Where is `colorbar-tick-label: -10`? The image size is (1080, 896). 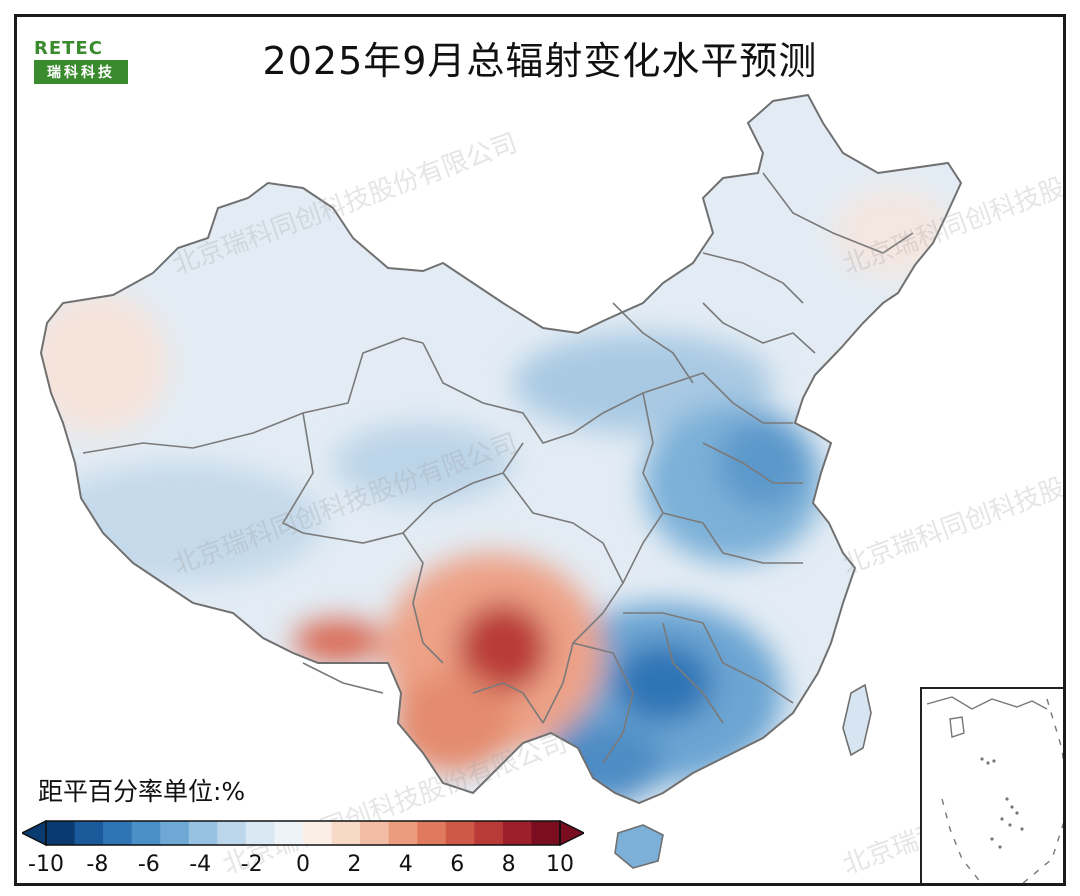
colorbar-tick-label: -10 is located at coordinates (46, 864).